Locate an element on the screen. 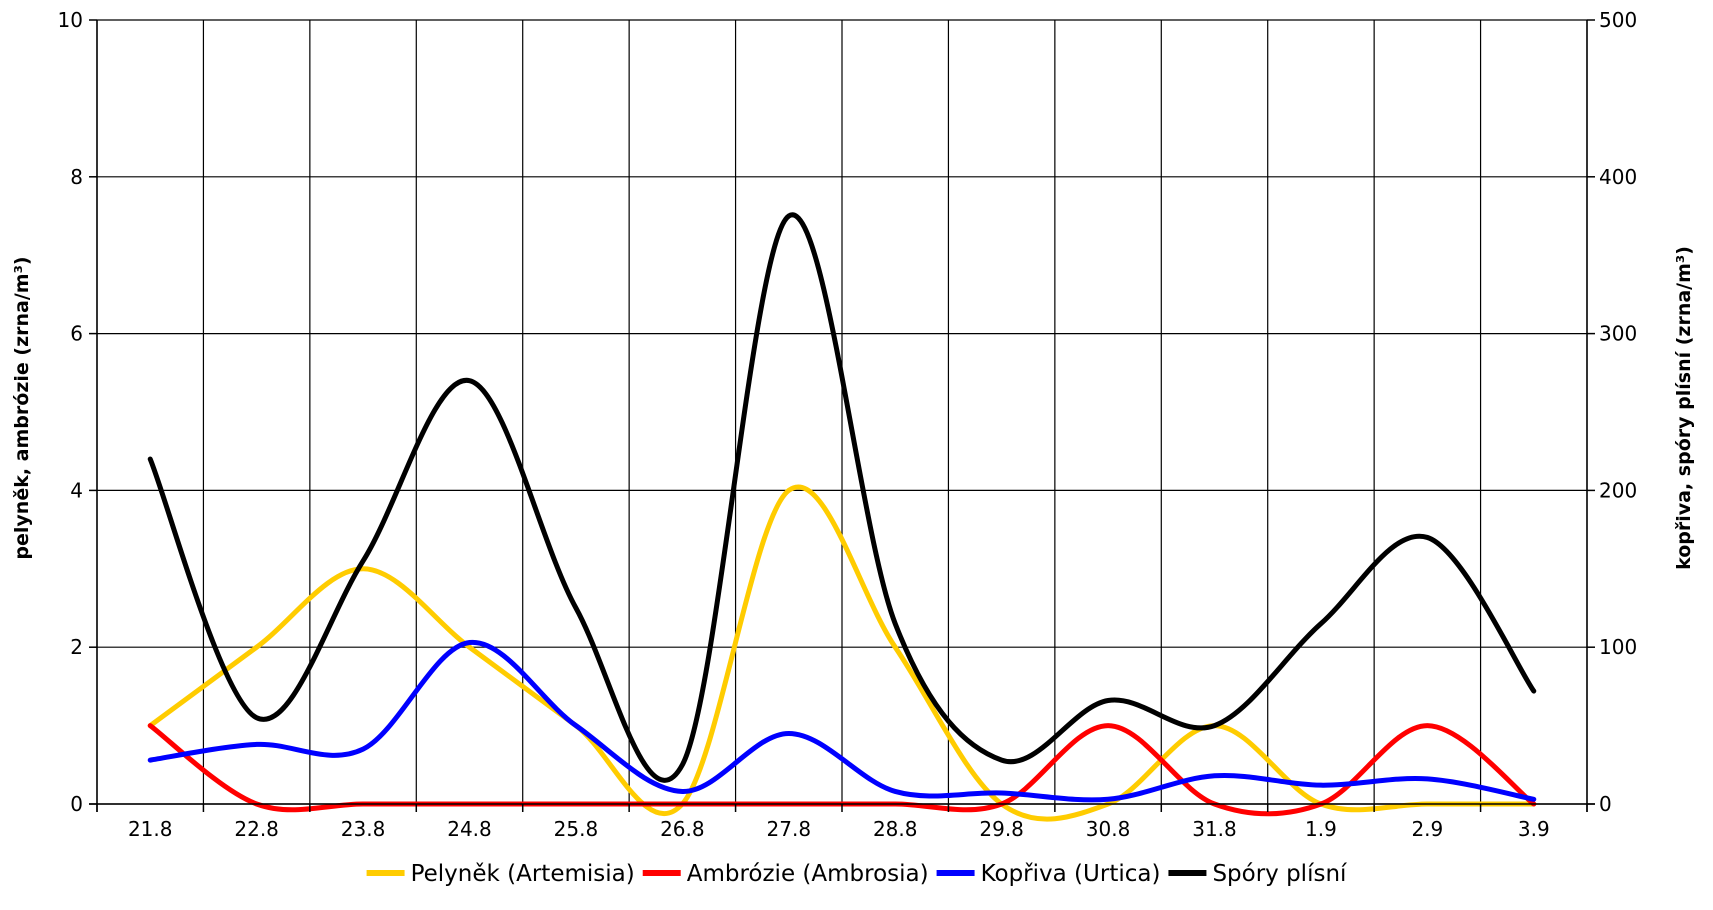 Image resolution: width=1713 pixels, height=910 pixels. legend-label: Ambrózie (Ambrosia) is located at coordinates (808, 874).